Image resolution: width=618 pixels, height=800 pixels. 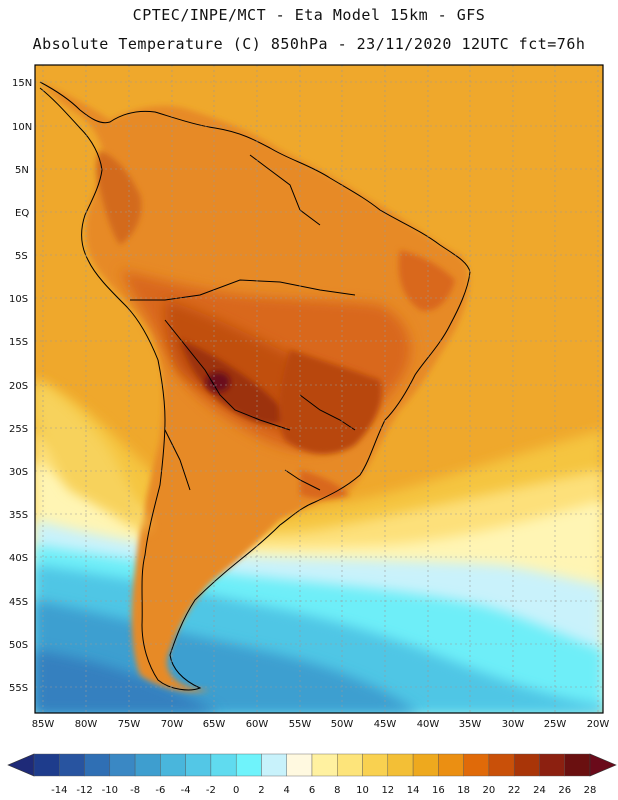 I want to click on lat-label: 20S, so click(x=18, y=386).